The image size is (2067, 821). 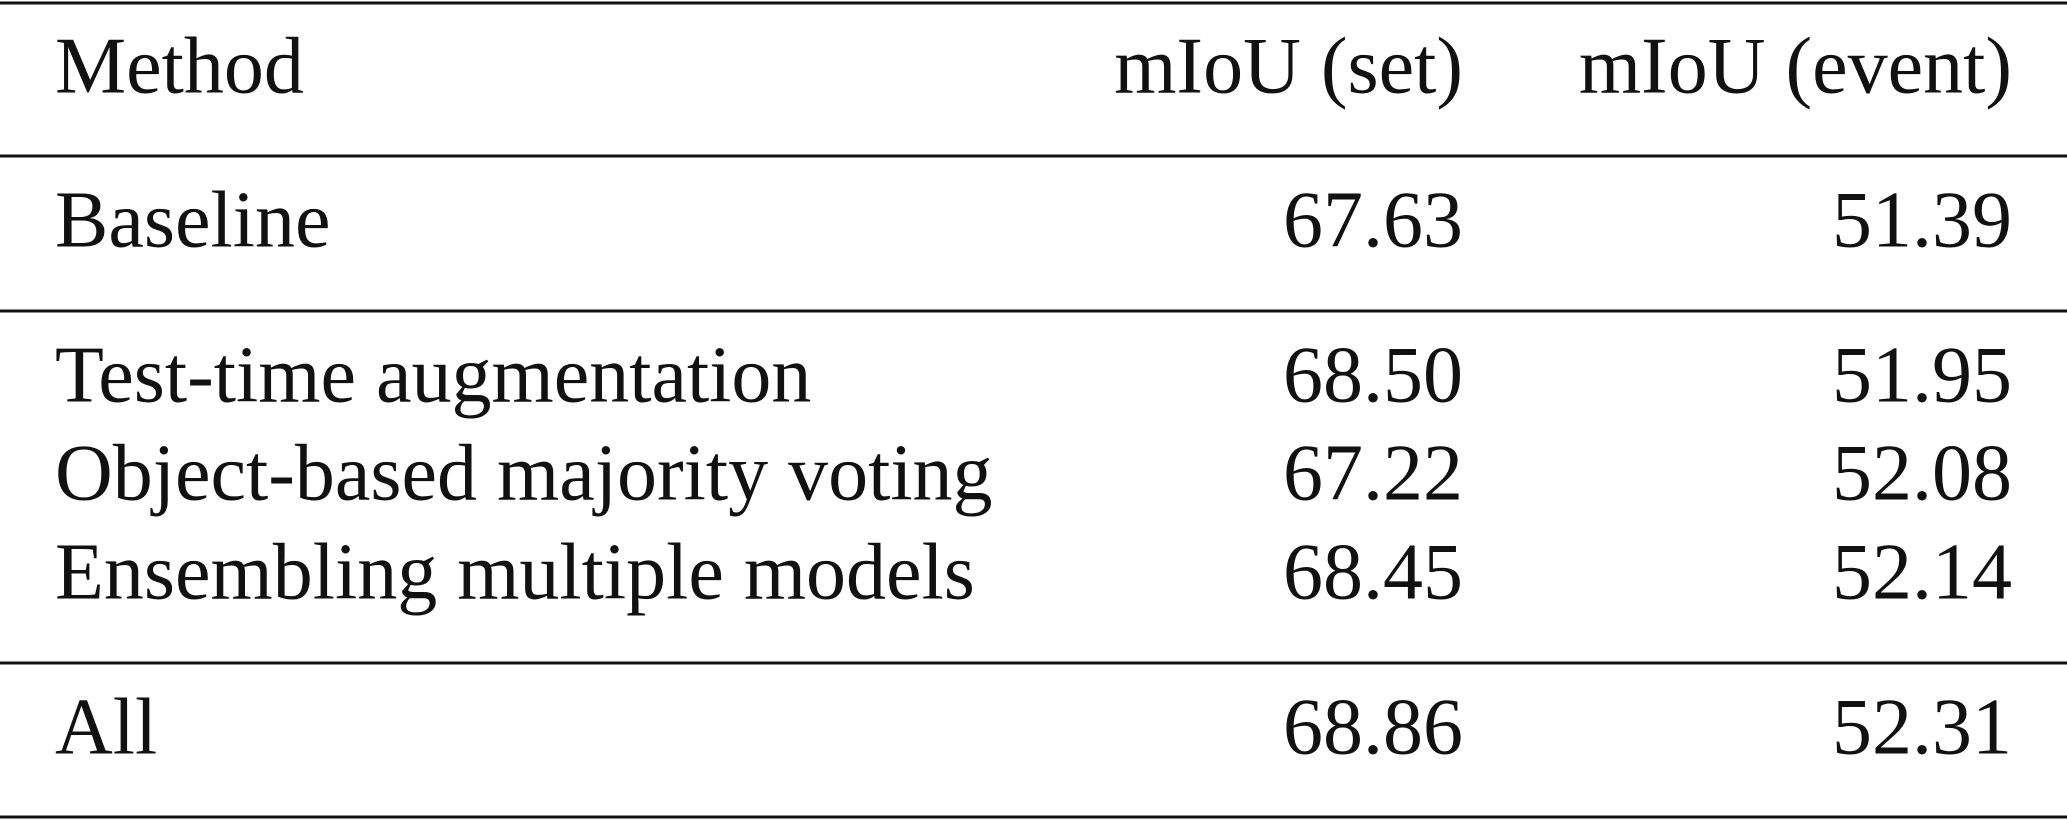 I want to click on value-cell: 52.31, so click(x=1922, y=727).